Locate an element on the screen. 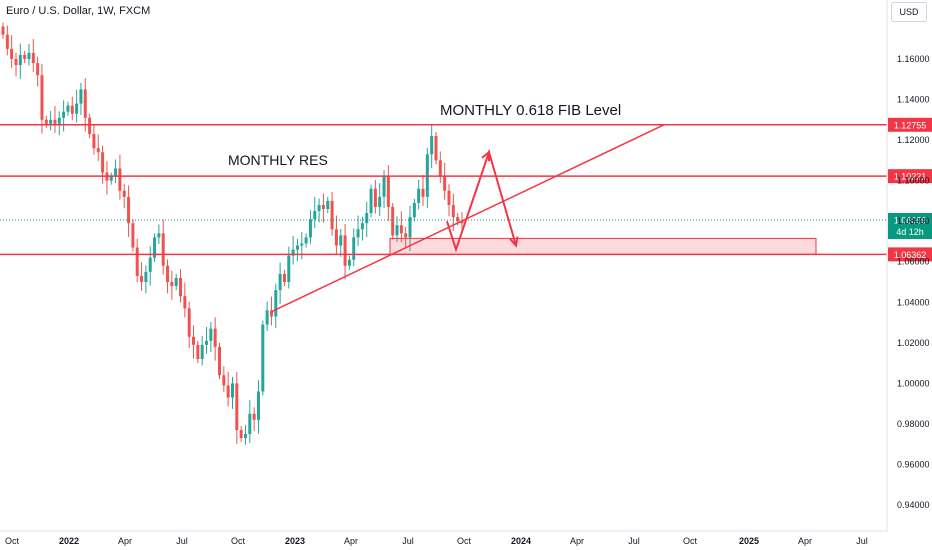  level-price-label: 1.10221 is located at coordinates (910, 177).